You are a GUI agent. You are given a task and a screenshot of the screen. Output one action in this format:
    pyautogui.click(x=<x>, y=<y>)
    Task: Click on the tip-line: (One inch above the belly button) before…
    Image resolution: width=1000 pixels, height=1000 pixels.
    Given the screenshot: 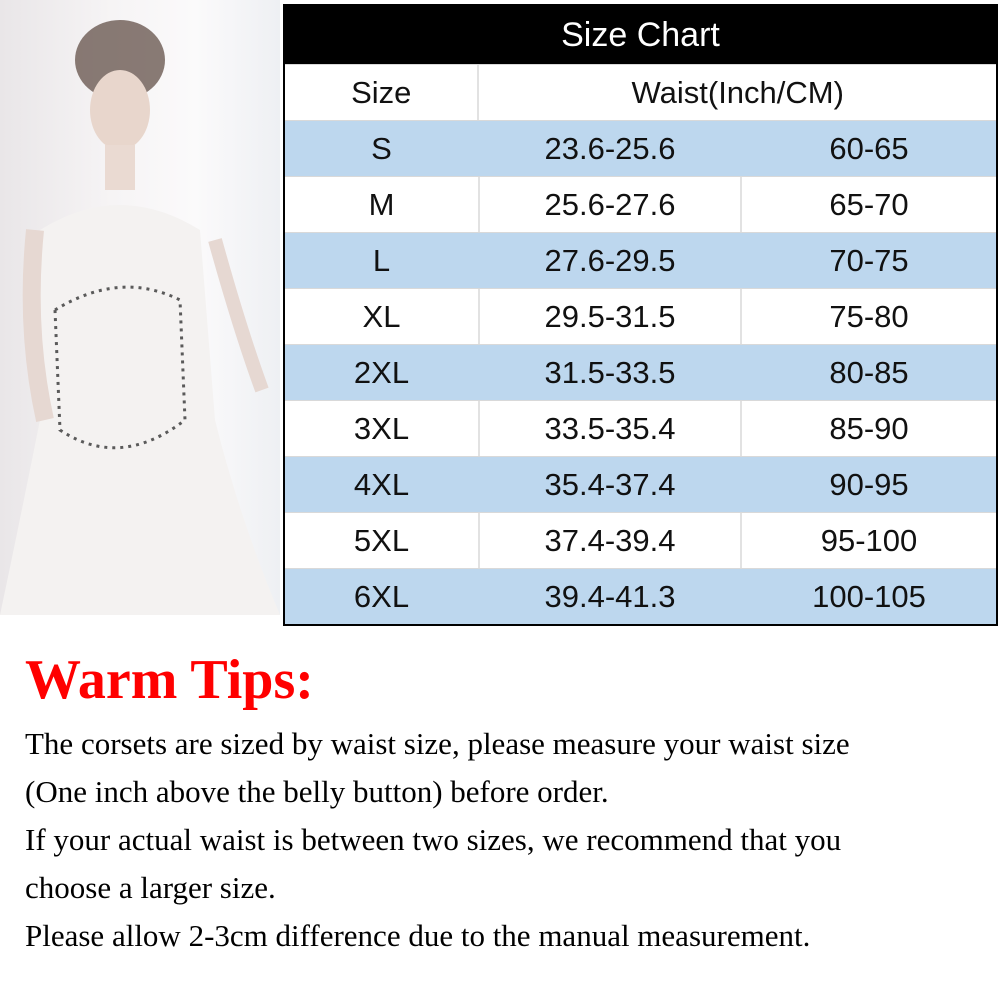 What is the action you would take?
    pyautogui.click(x=317, y=791)
    